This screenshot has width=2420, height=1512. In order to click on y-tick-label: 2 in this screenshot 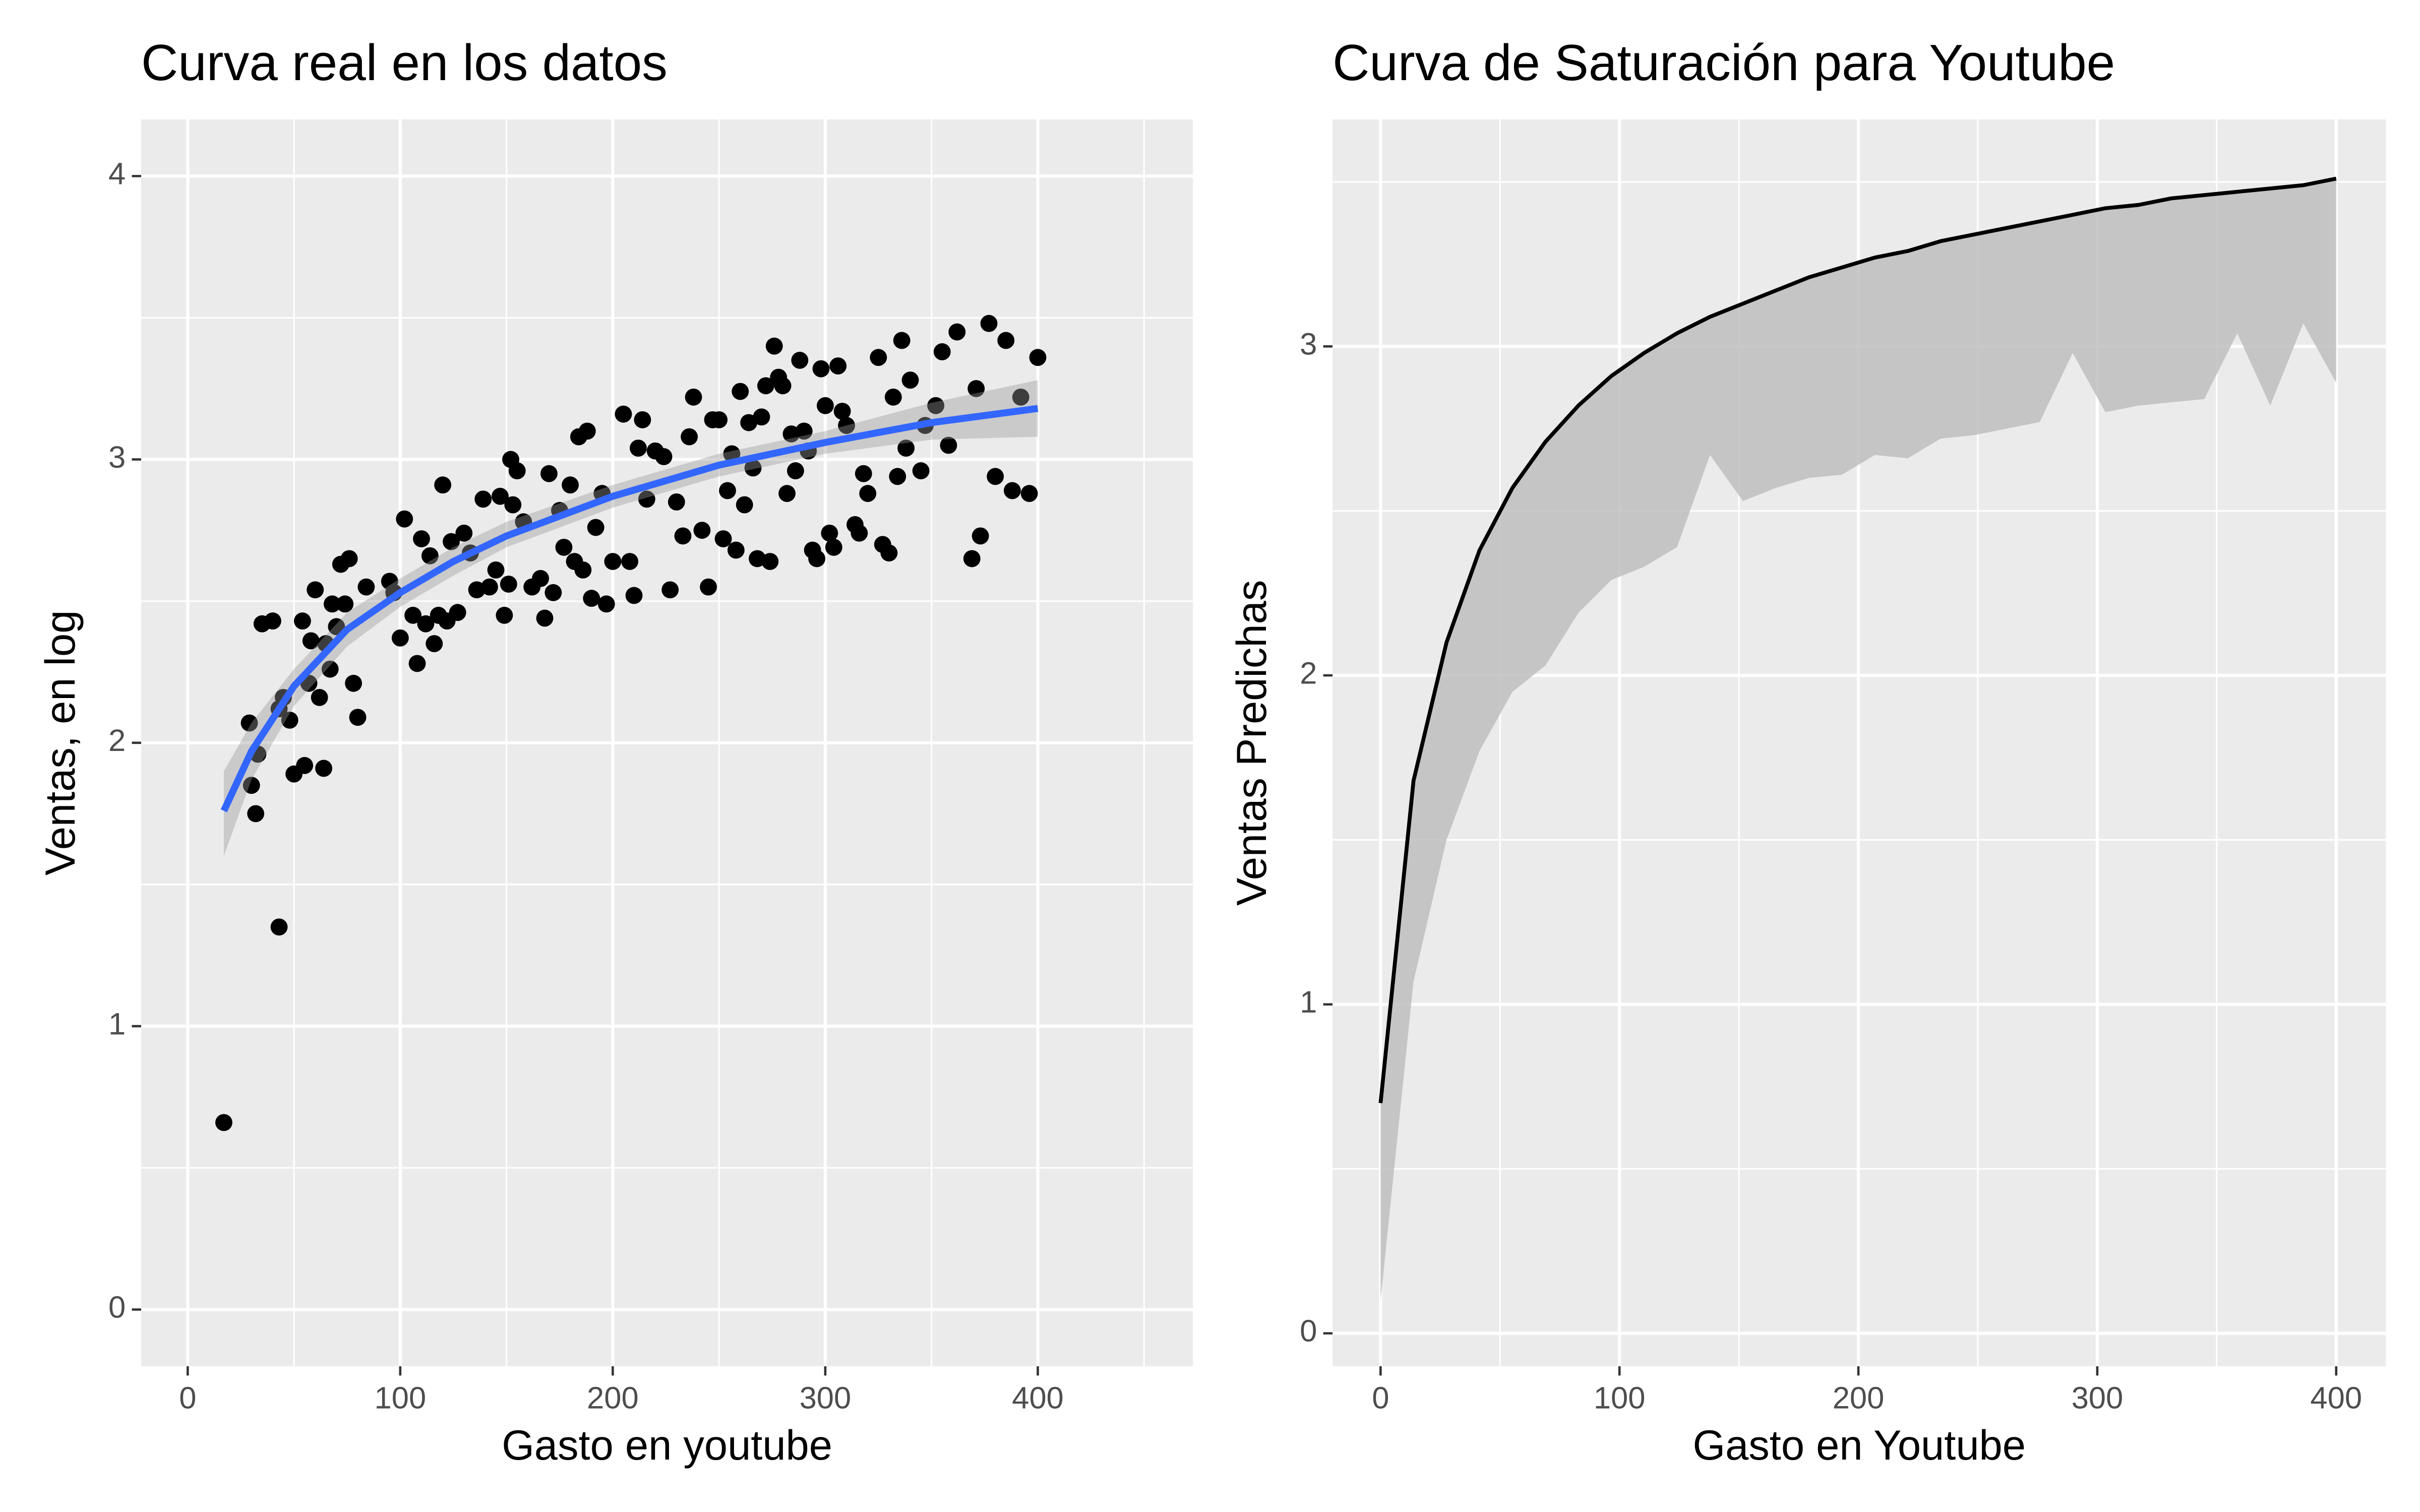, I will do `click(117, 740)`.